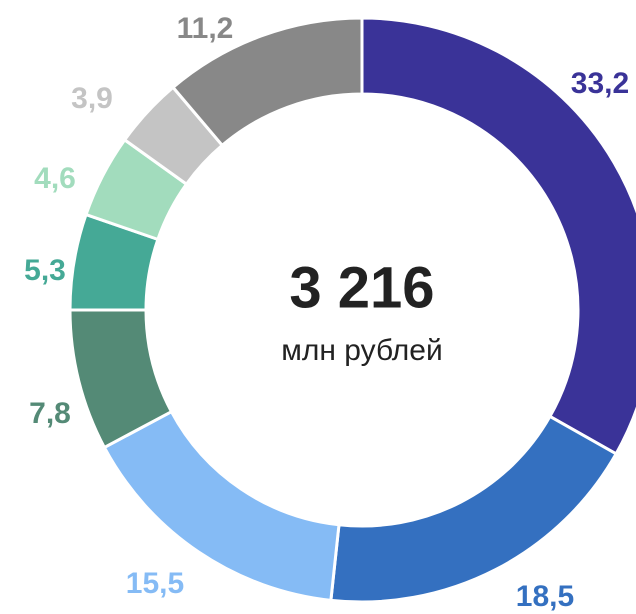 The width and height of the screenshot is (636, 614). Describe the element at coordinates (361, 287) in the screenshot. I see `center-value: 3 216` at that location.